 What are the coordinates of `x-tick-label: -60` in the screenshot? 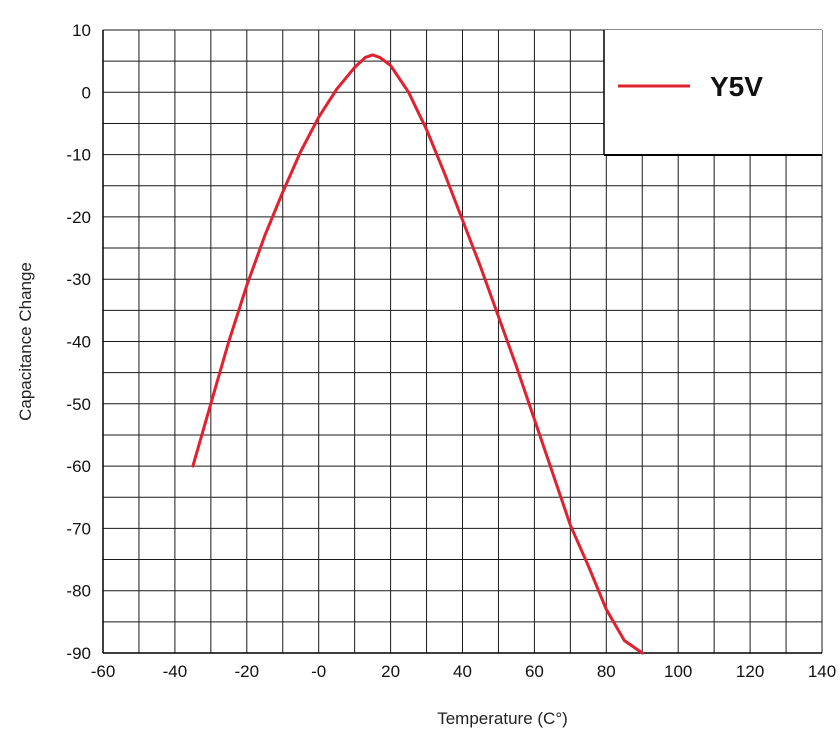 It's located at (103, 671).